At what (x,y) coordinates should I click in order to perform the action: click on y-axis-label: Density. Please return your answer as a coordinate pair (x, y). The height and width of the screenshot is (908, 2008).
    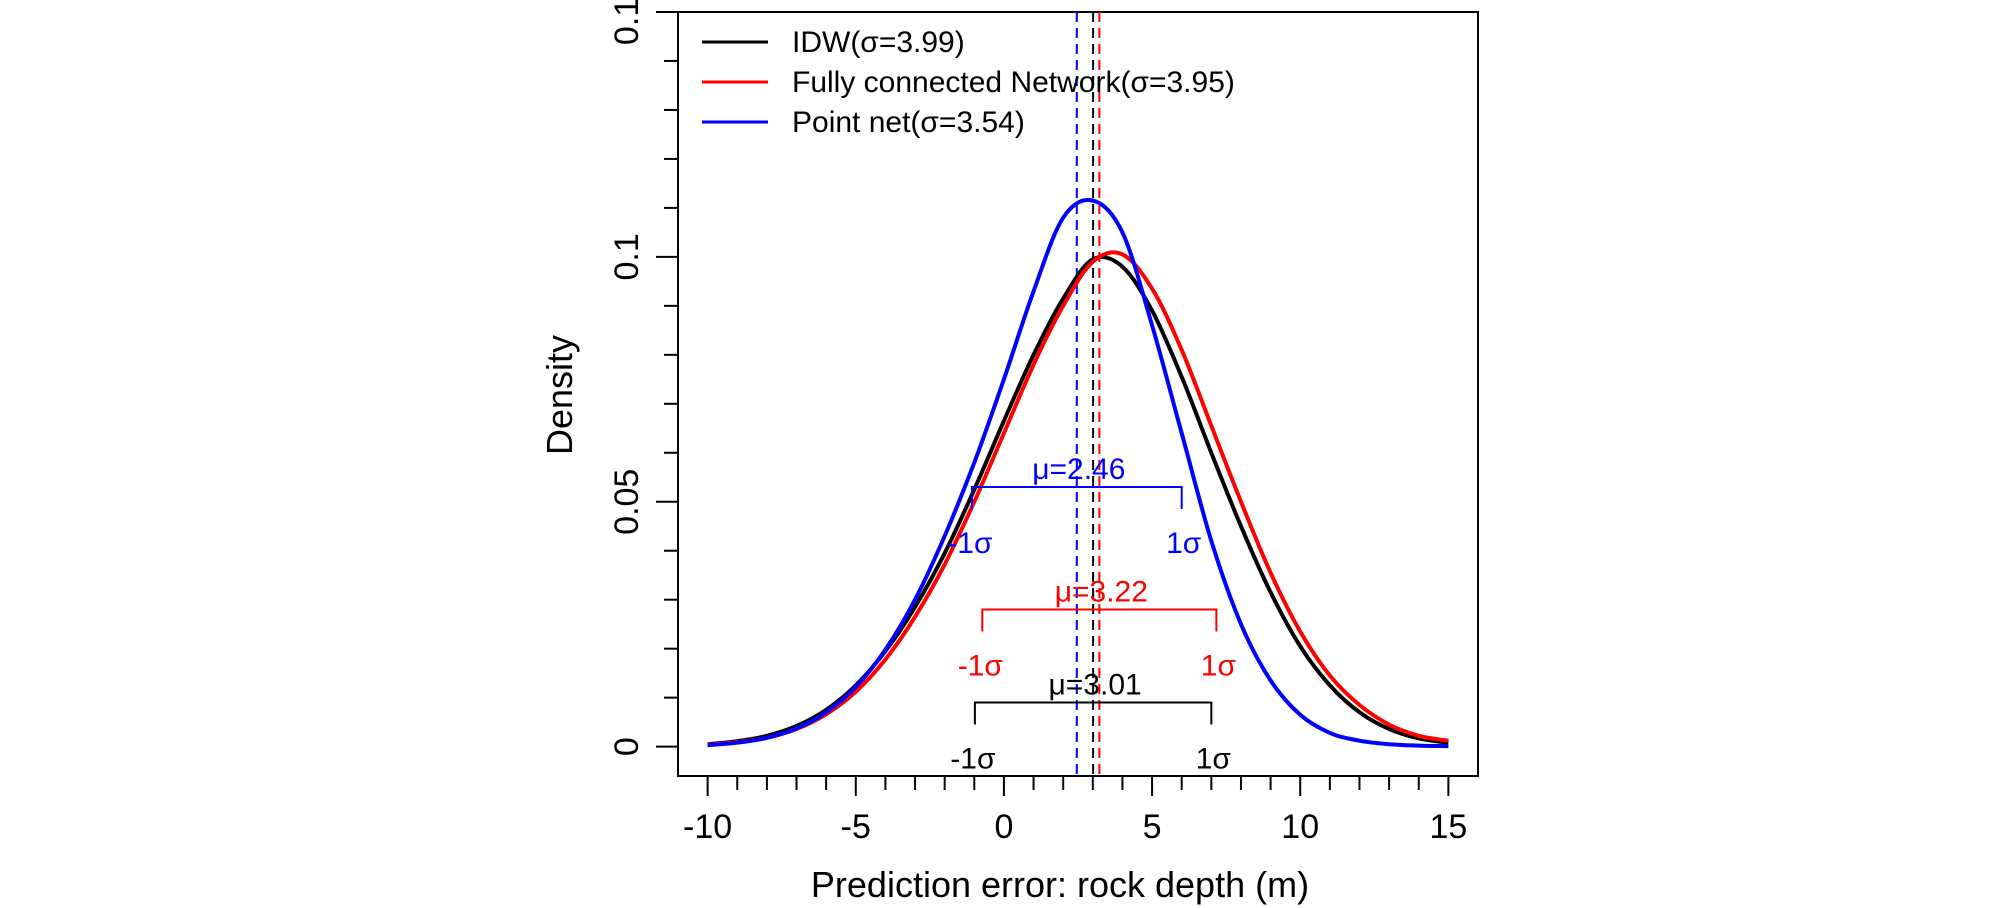
    Looking at the image, I should click on (559, 395).